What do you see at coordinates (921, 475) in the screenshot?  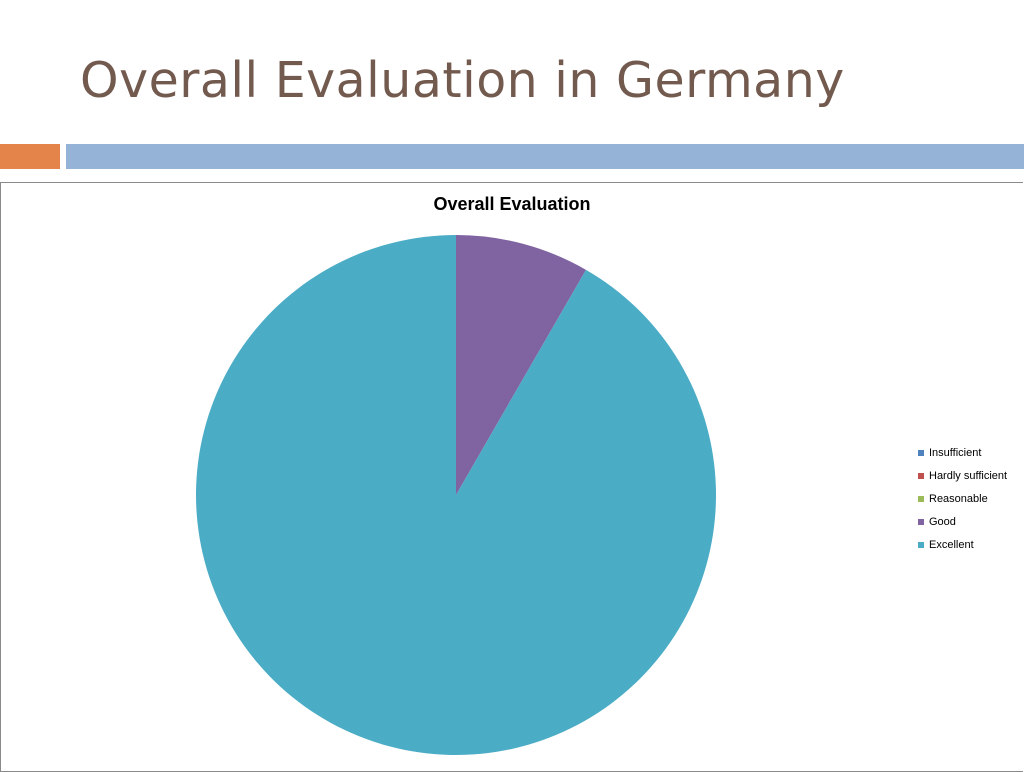 I see `legend-swatch-hardly-sufficient` at bounding box center [921, 475].